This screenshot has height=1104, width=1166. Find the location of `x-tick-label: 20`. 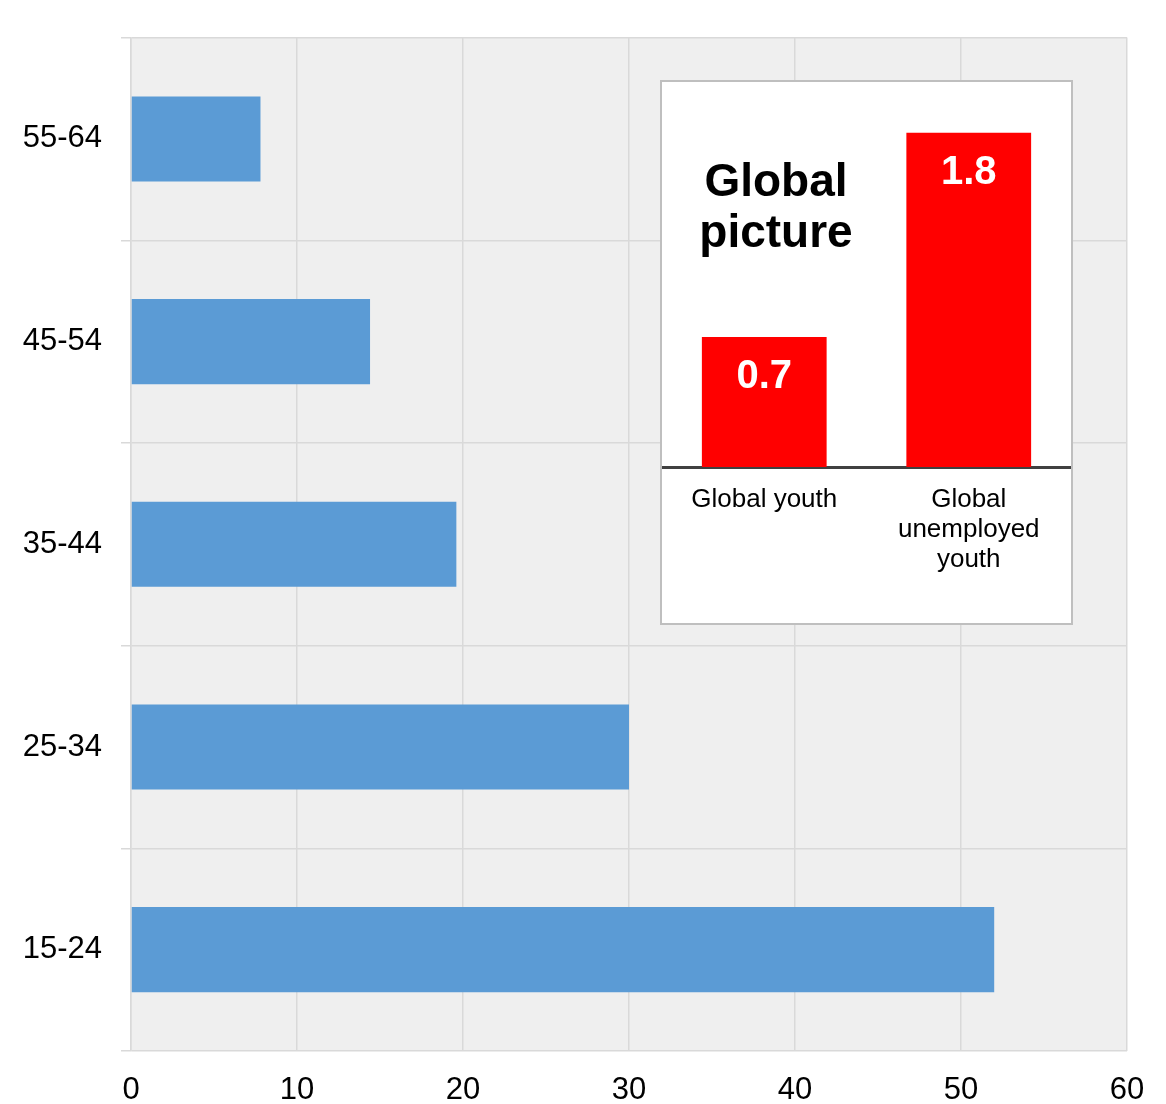

x-tick-label: 20 is located at coordinates (463, 1087).